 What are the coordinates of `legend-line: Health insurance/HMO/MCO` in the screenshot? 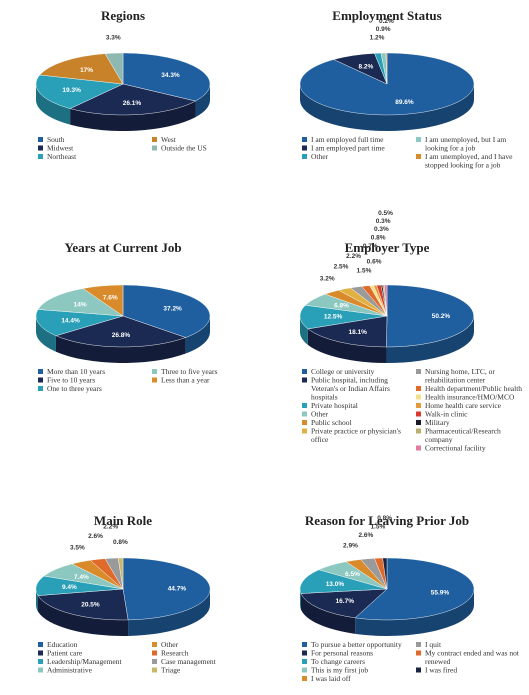 It's located at (470, 397).